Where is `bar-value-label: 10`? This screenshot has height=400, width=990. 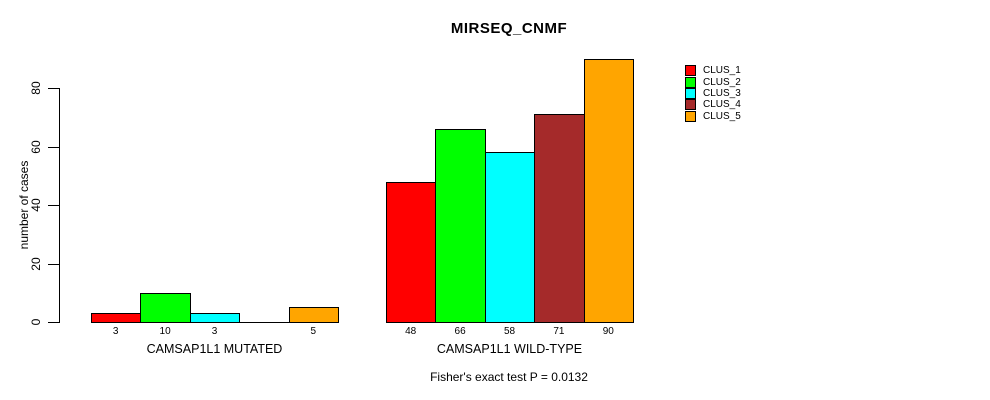 bar-value-label: 10 is located at coordinates (165, 331).